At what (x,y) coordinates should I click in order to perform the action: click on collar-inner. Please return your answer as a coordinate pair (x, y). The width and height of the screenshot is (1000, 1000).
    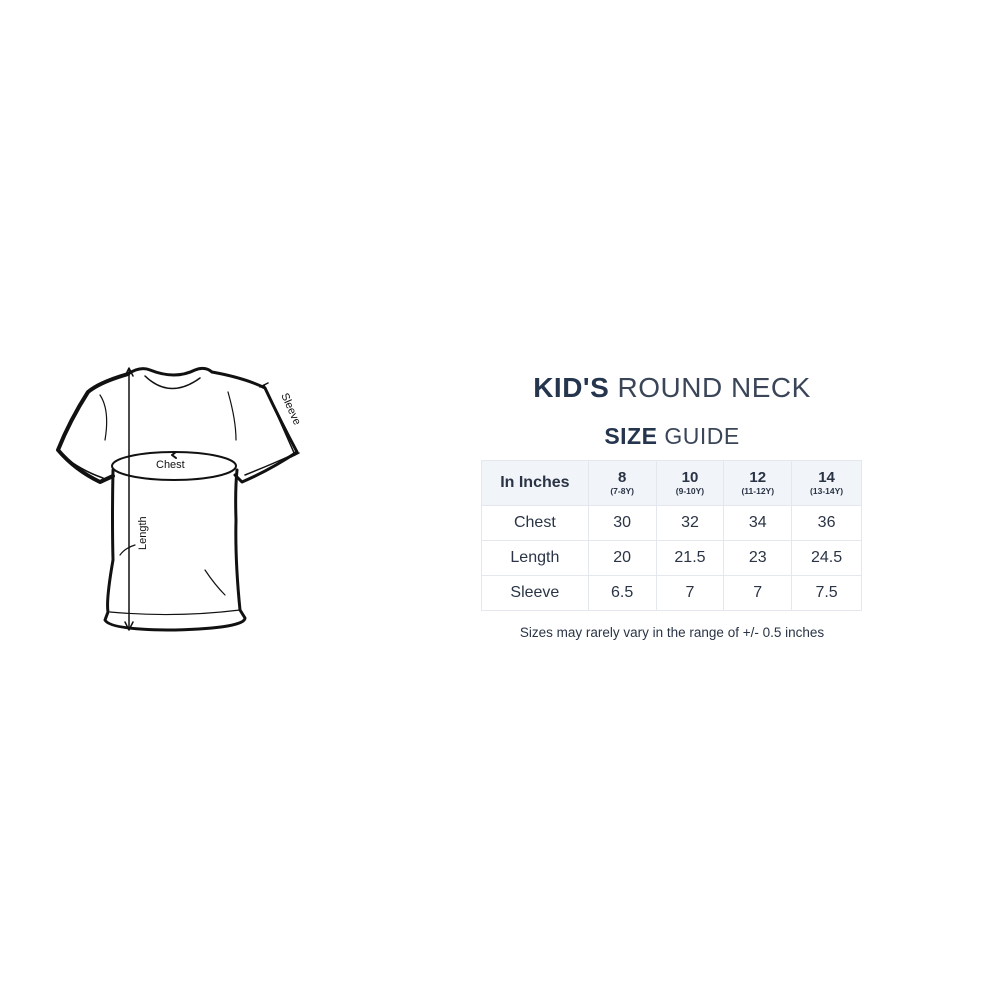
    Looking at the image, I should click on (172, 382).